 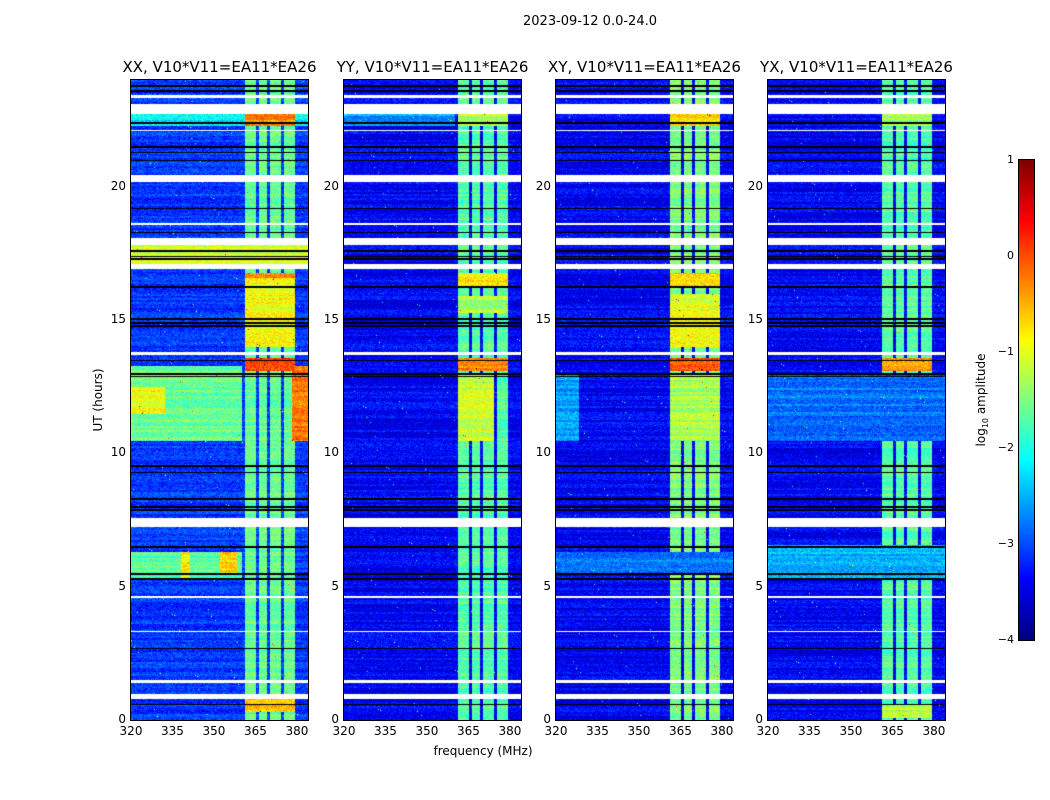 I want to click on panel-title: XX, V10*V11=EA11*EA26, so click(x=219, y=67).